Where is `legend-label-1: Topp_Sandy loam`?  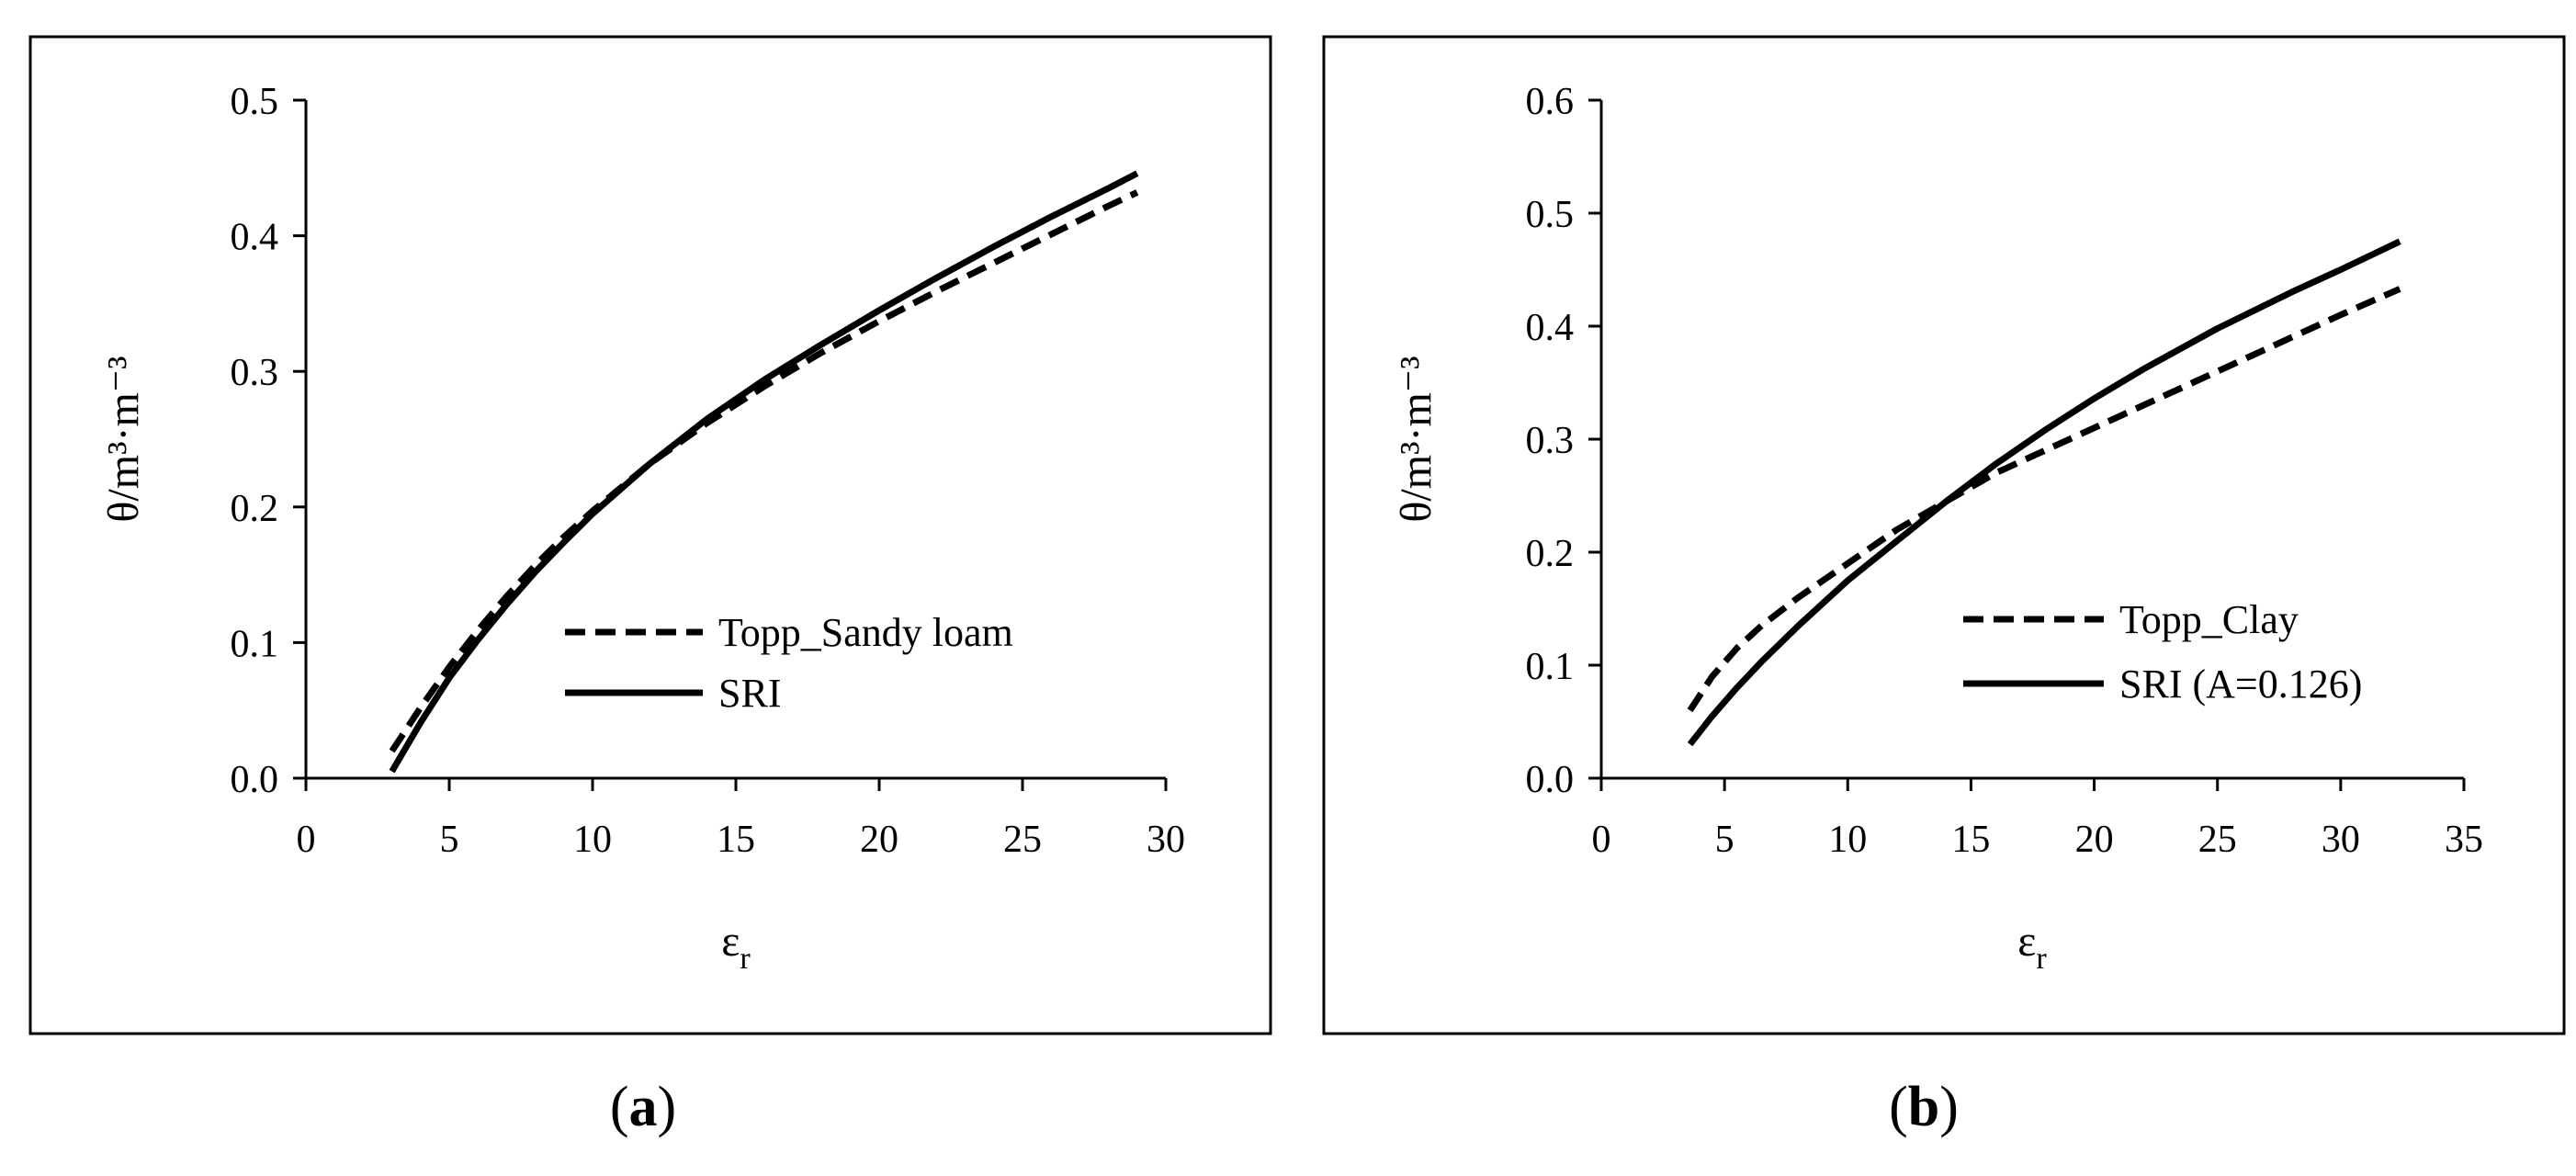 legend-label-1: Topp_Sandy loam is located at coordinates (865, 632).